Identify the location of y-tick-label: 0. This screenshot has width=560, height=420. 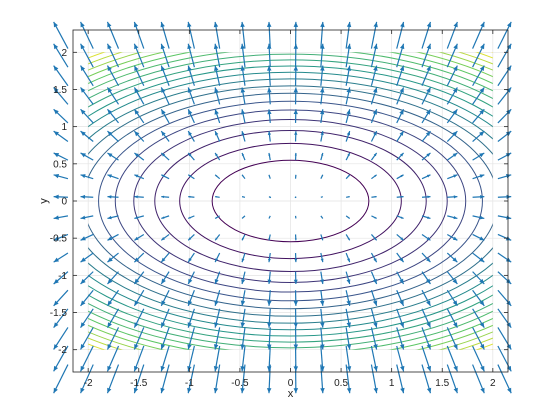
(64, 202).